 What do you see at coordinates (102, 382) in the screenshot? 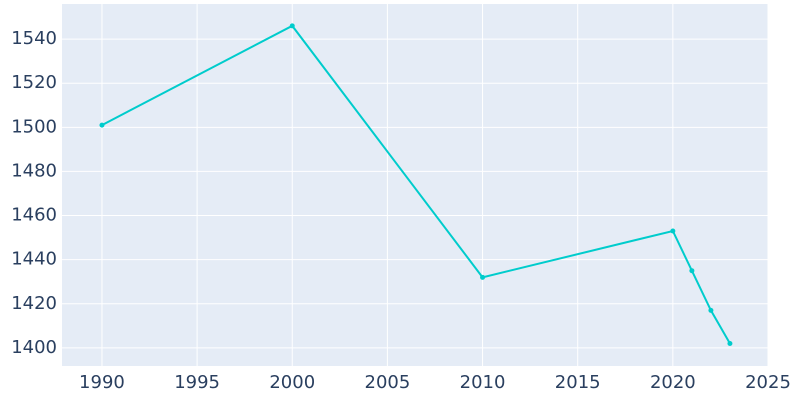
I see `x-tick-label: 1990` at bounding box center [102, 382].